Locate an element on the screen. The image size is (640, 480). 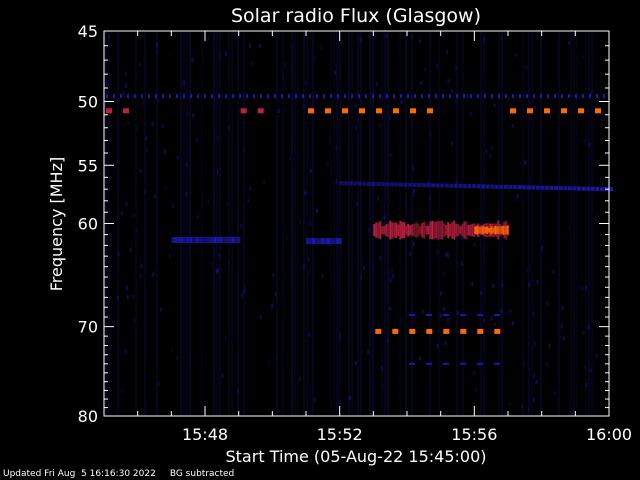
y-tick-label: 55 is located at coordinates (88, 165).